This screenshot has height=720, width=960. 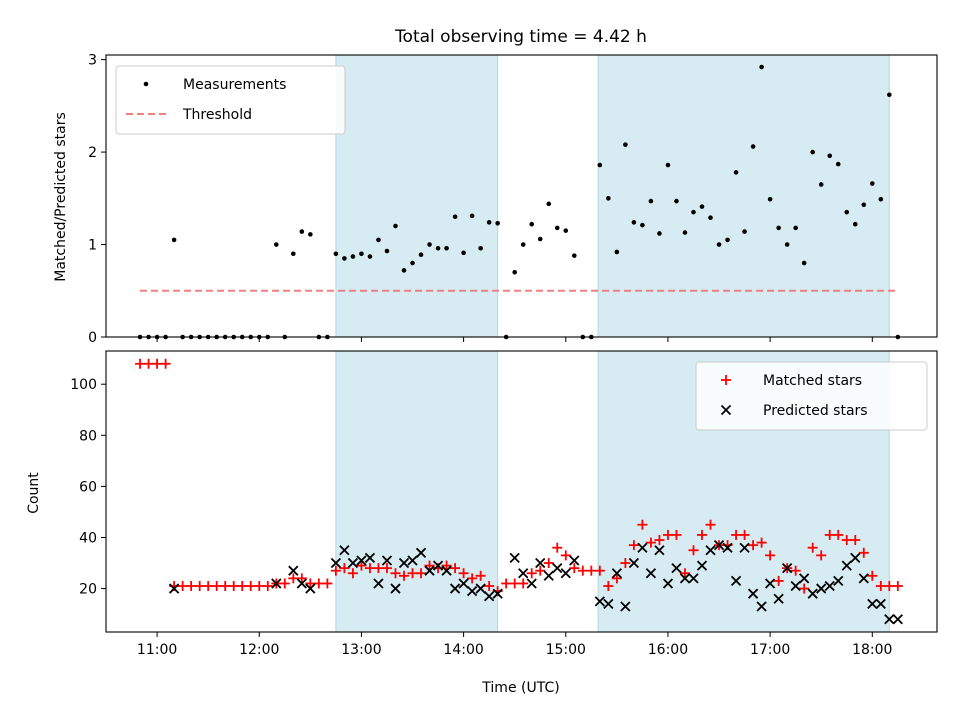 What do you see at coordinates (770, 650) in the screenshot?
I see `x-tick-label: 17:00` at bounding box center [770, 650].